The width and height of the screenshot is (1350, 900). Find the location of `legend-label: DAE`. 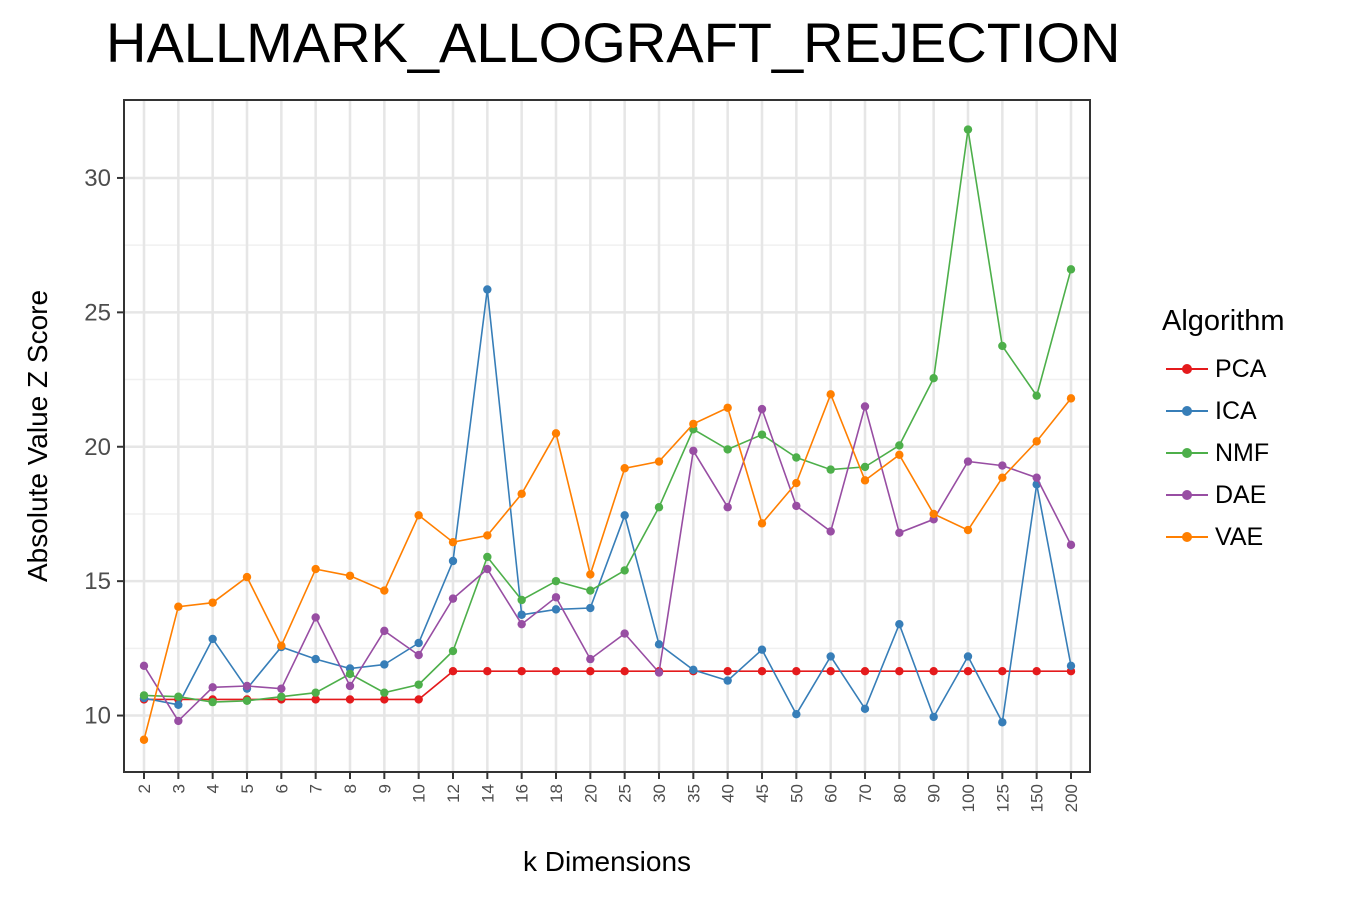

legend-label: DAE is located at coordinates (1241, 494).